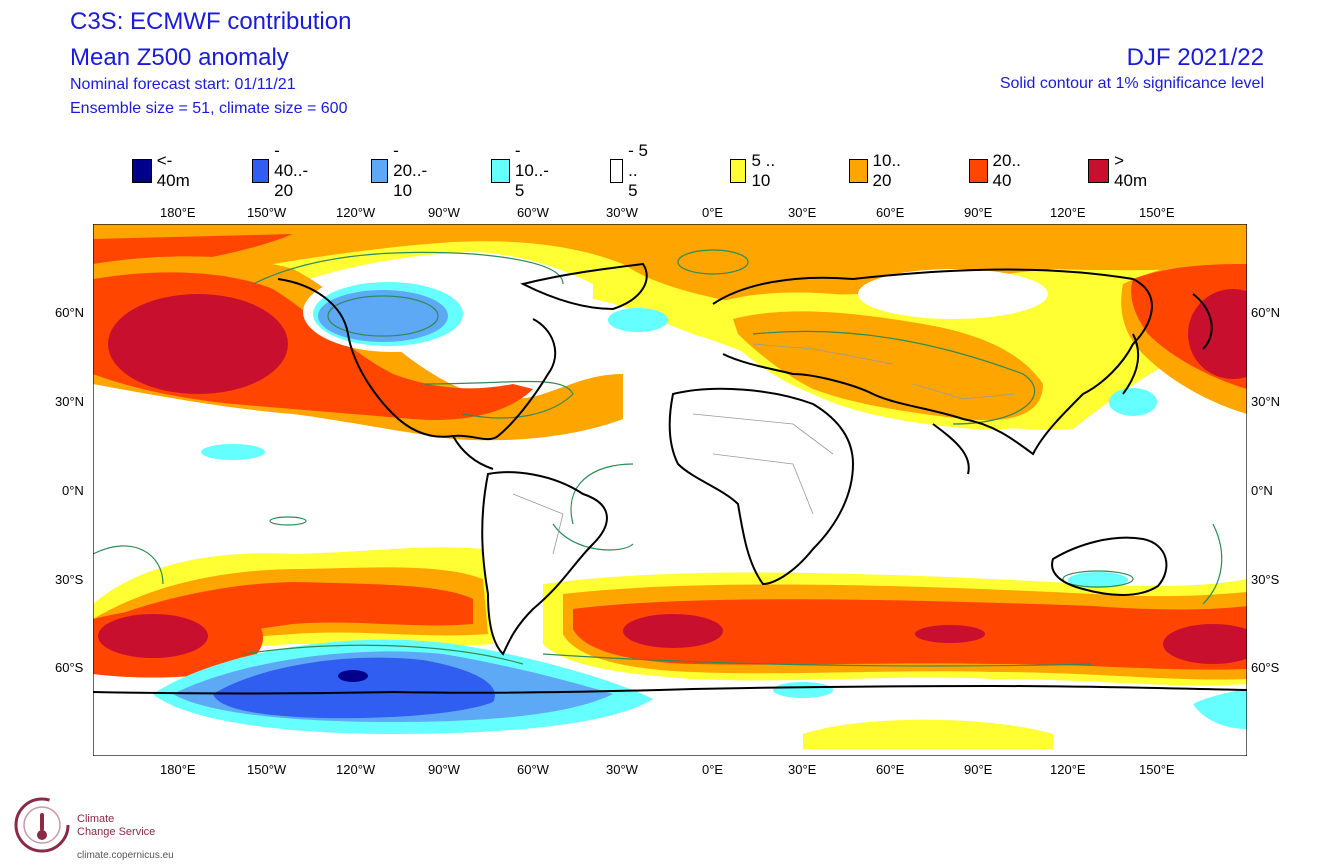 The height and width of the screenshot is (868, 1337). Describe the element at coordinates (622, 769) in the screenshot. I see `lon-label-bottom: 30°W` at that location.